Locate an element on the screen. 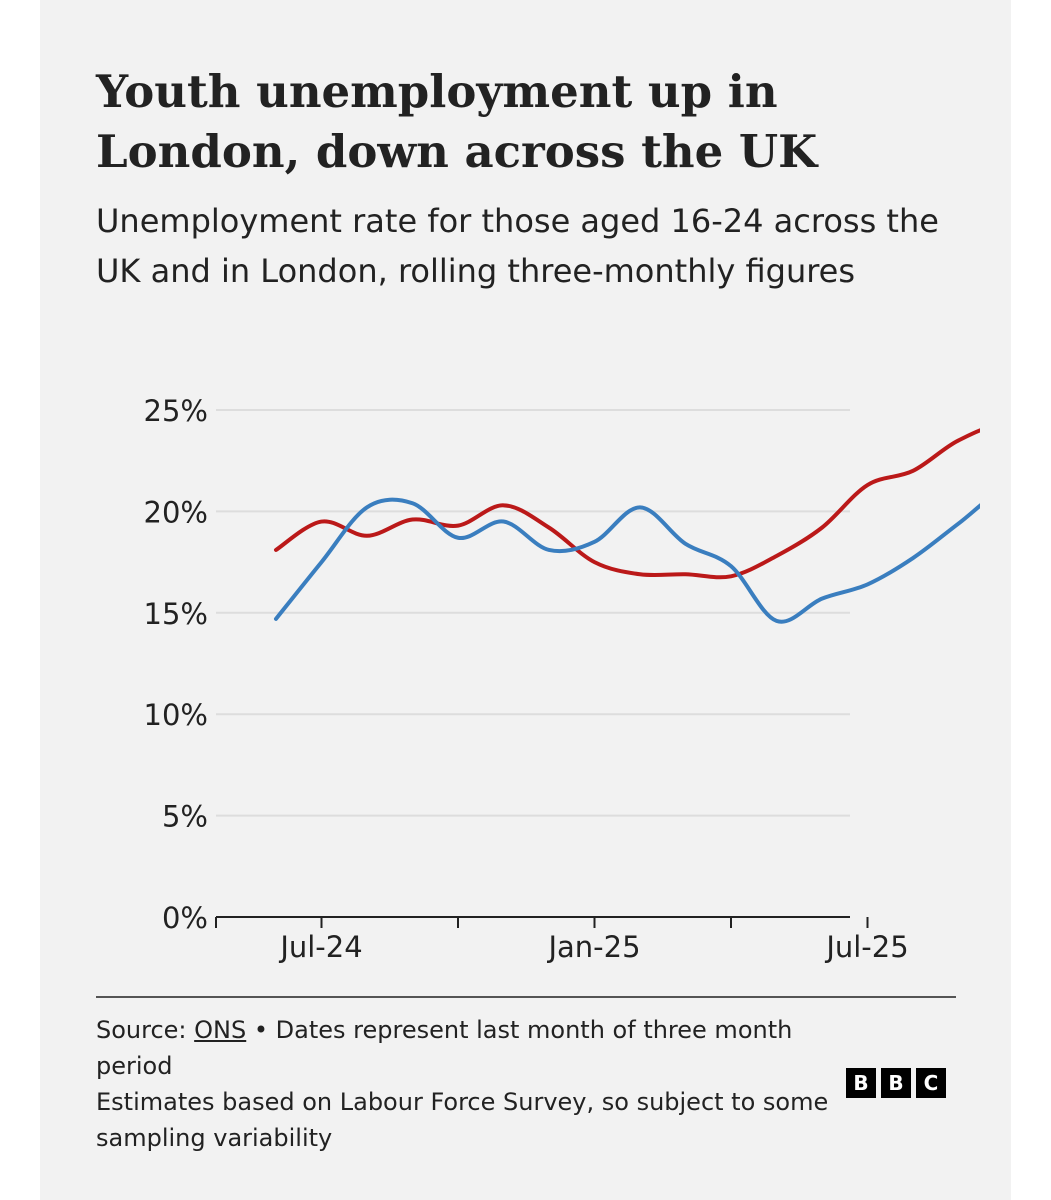 The height and width of the screenshot is (1200, 1051). logo-letter: C is located at coordinates (931, 1083).